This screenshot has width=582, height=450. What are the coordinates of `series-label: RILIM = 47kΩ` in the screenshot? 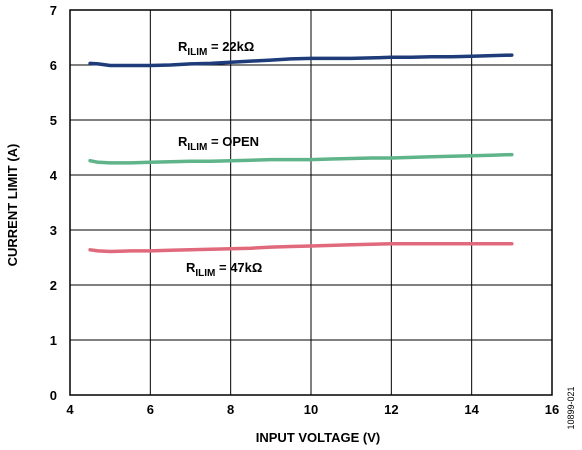 It's located at (224, 269).